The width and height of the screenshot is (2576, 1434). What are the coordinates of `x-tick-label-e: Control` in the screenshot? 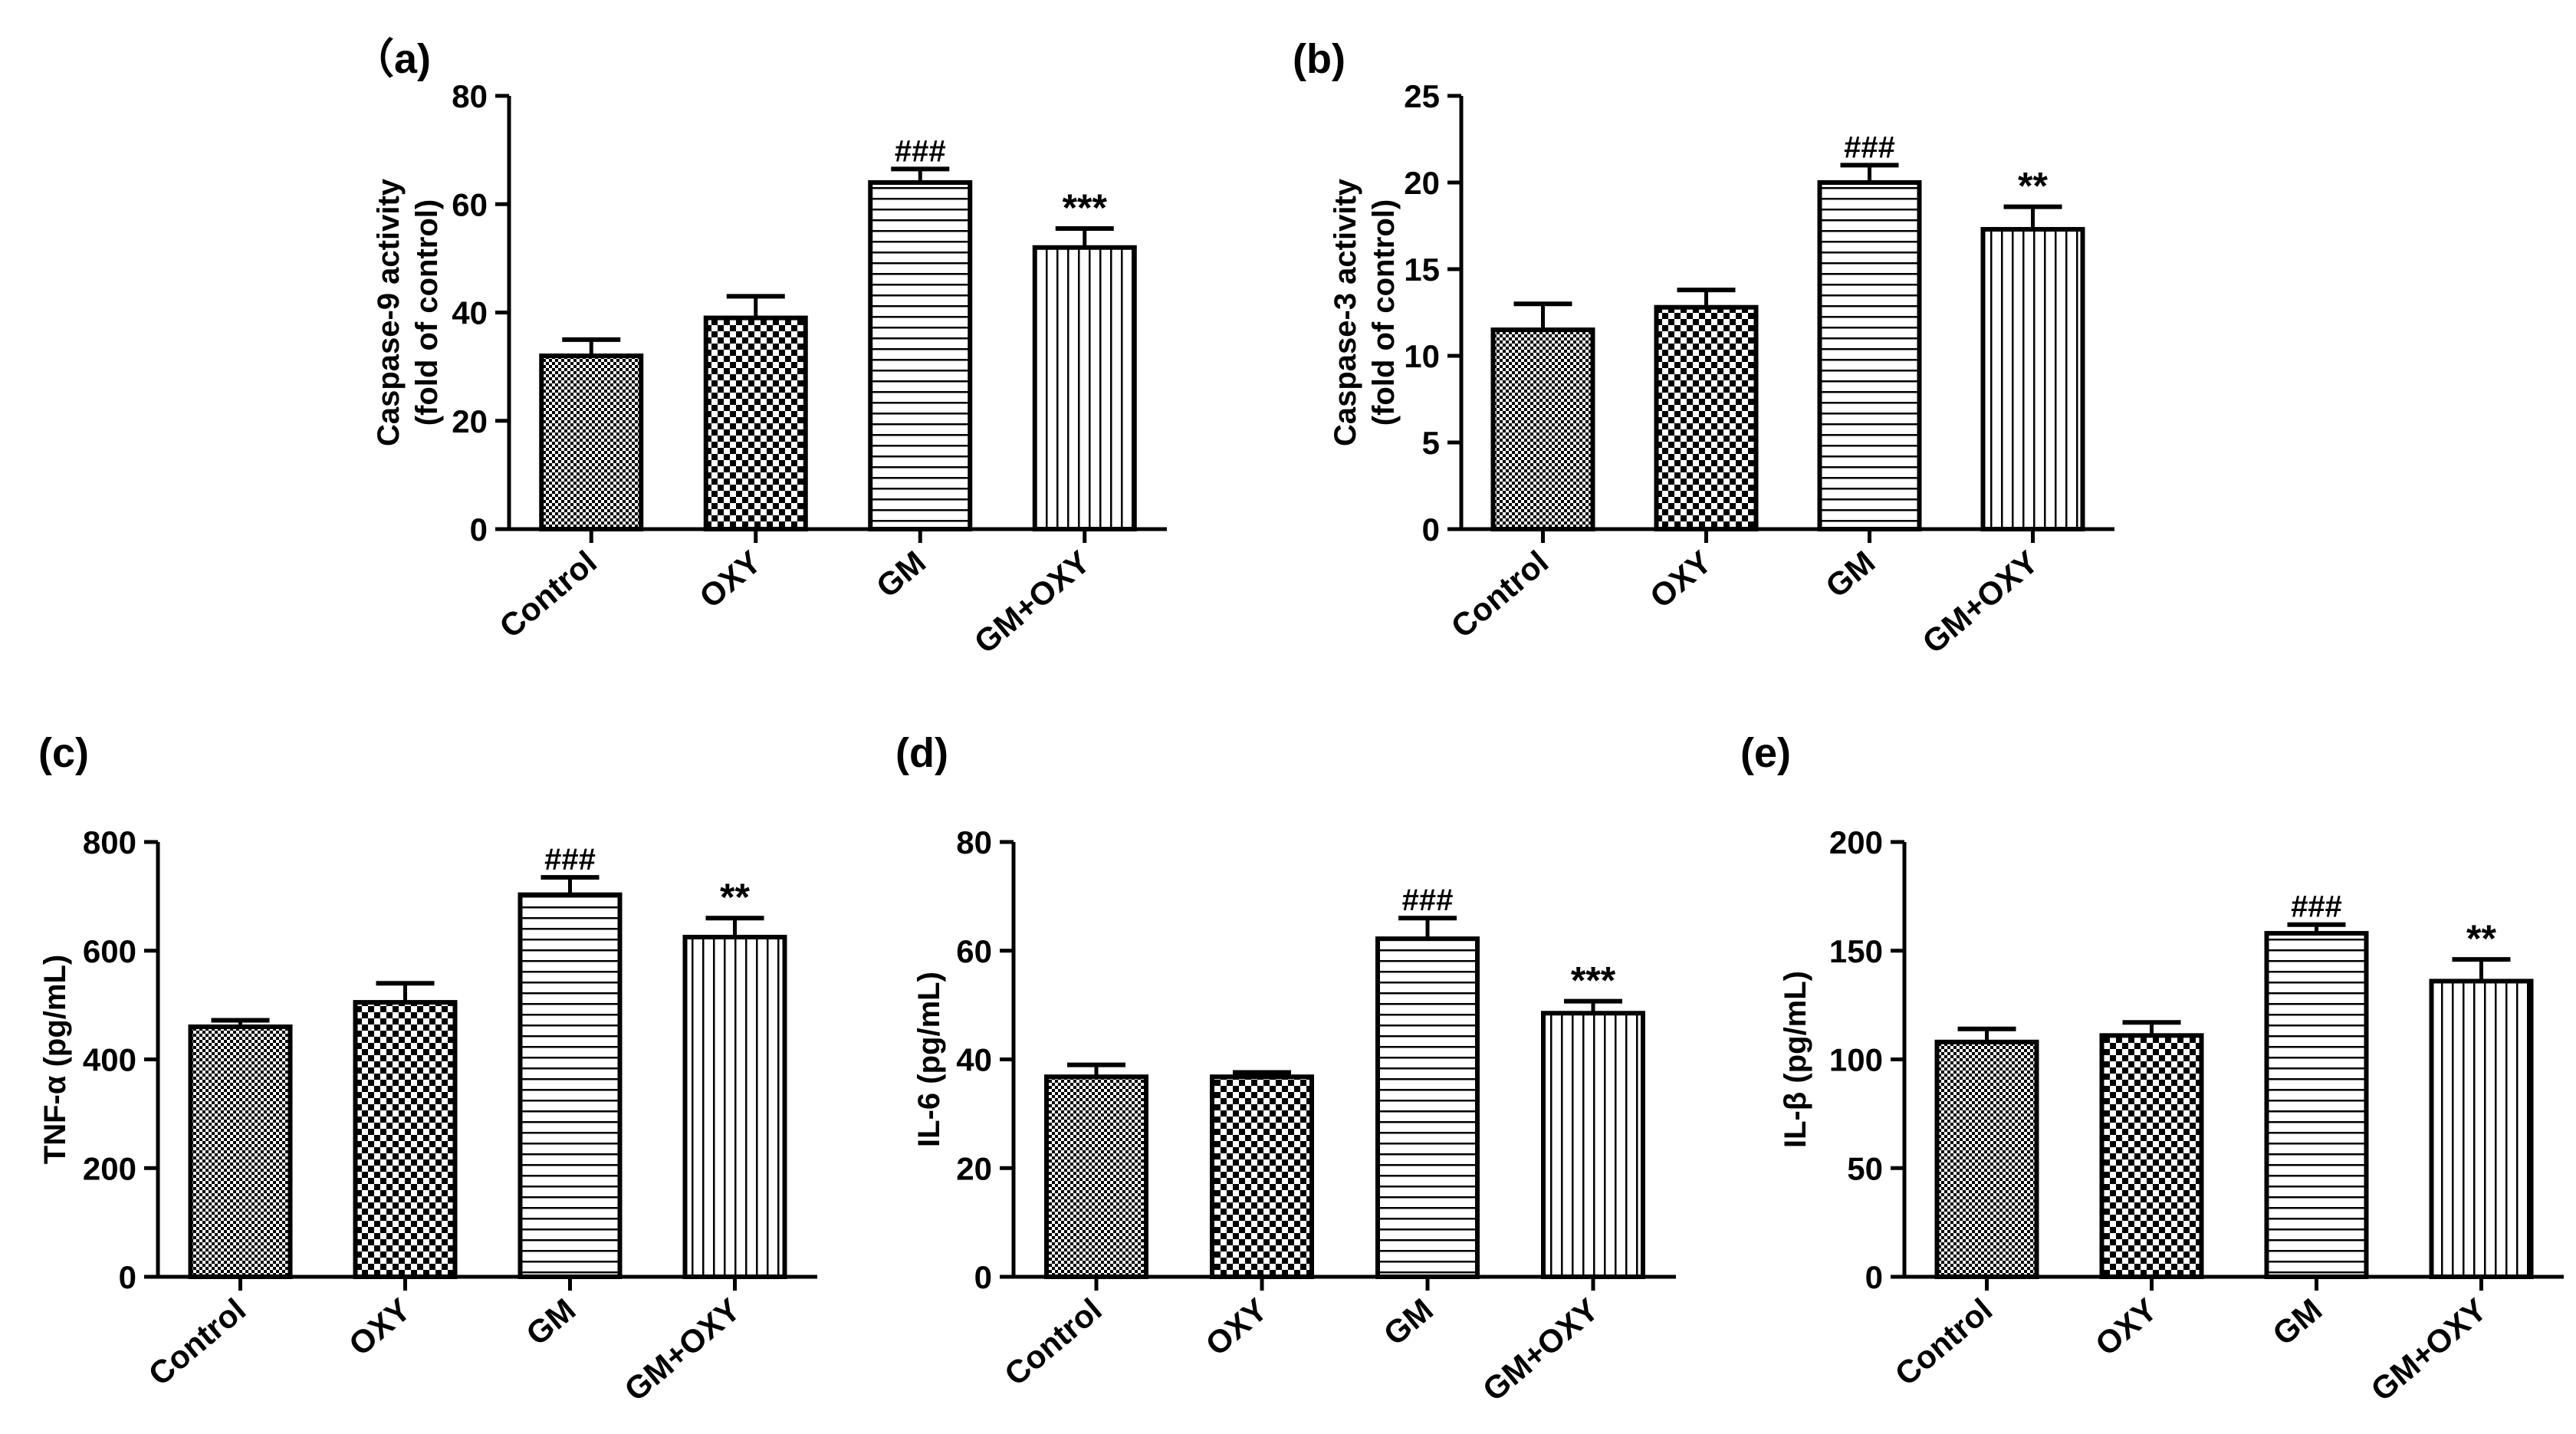 It's located at (1944, 1342).